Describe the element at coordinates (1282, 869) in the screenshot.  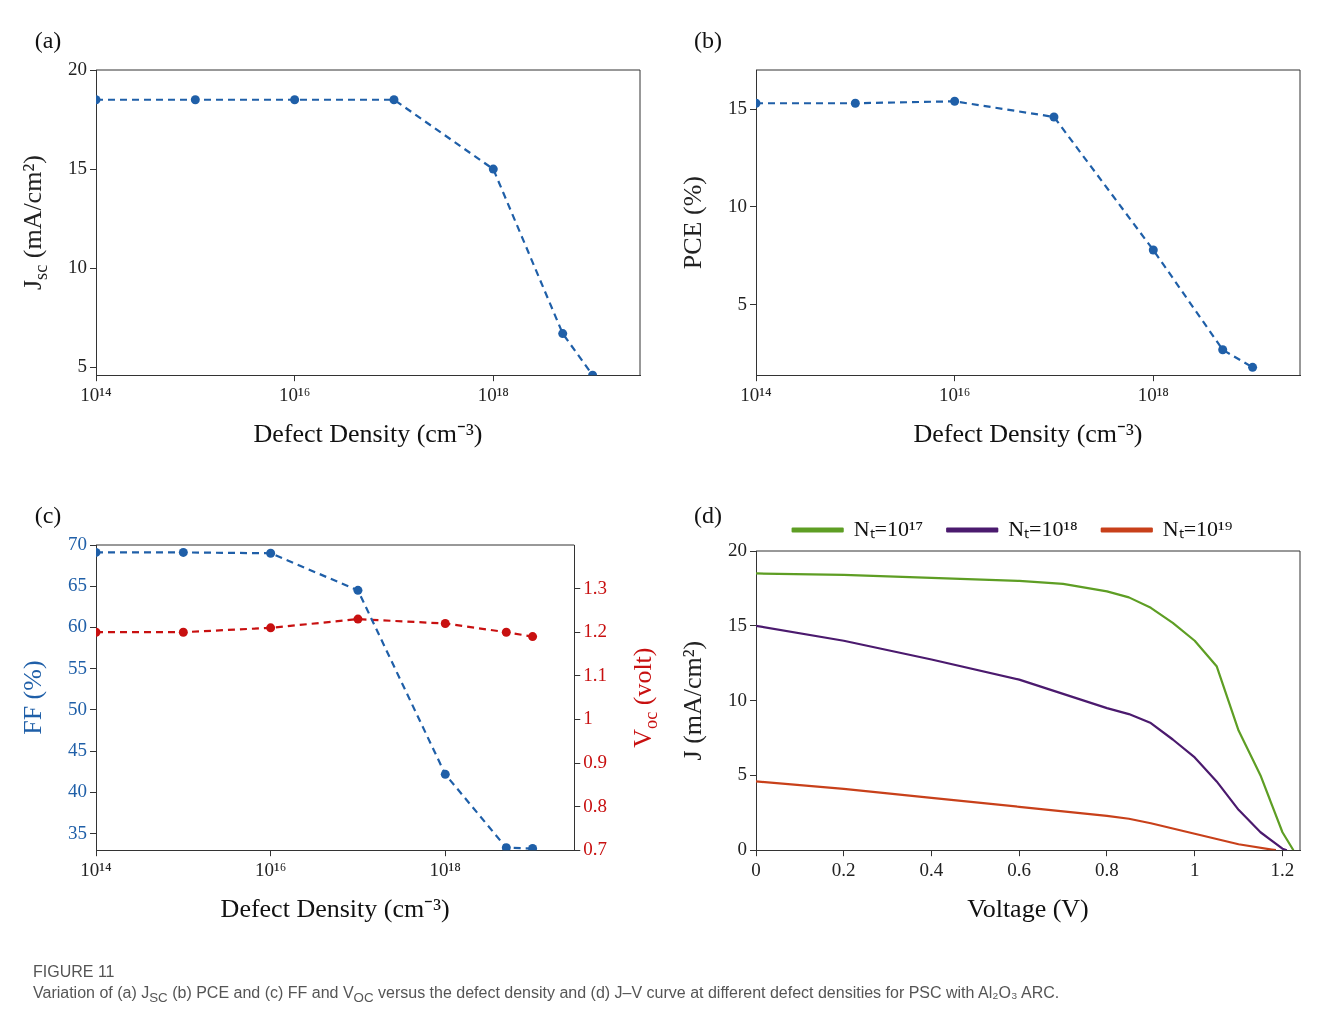
I see `x-tick-label: 1.2` at that location.